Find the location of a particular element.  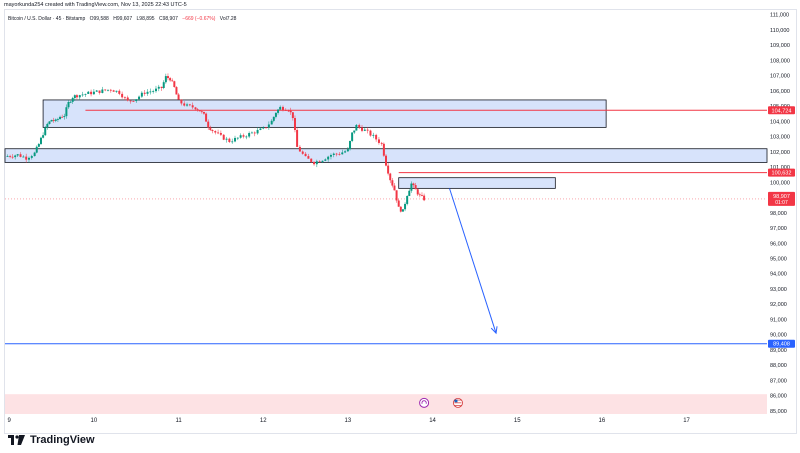

y-tick-label: 87,000 is located at coordinates (778, 381).